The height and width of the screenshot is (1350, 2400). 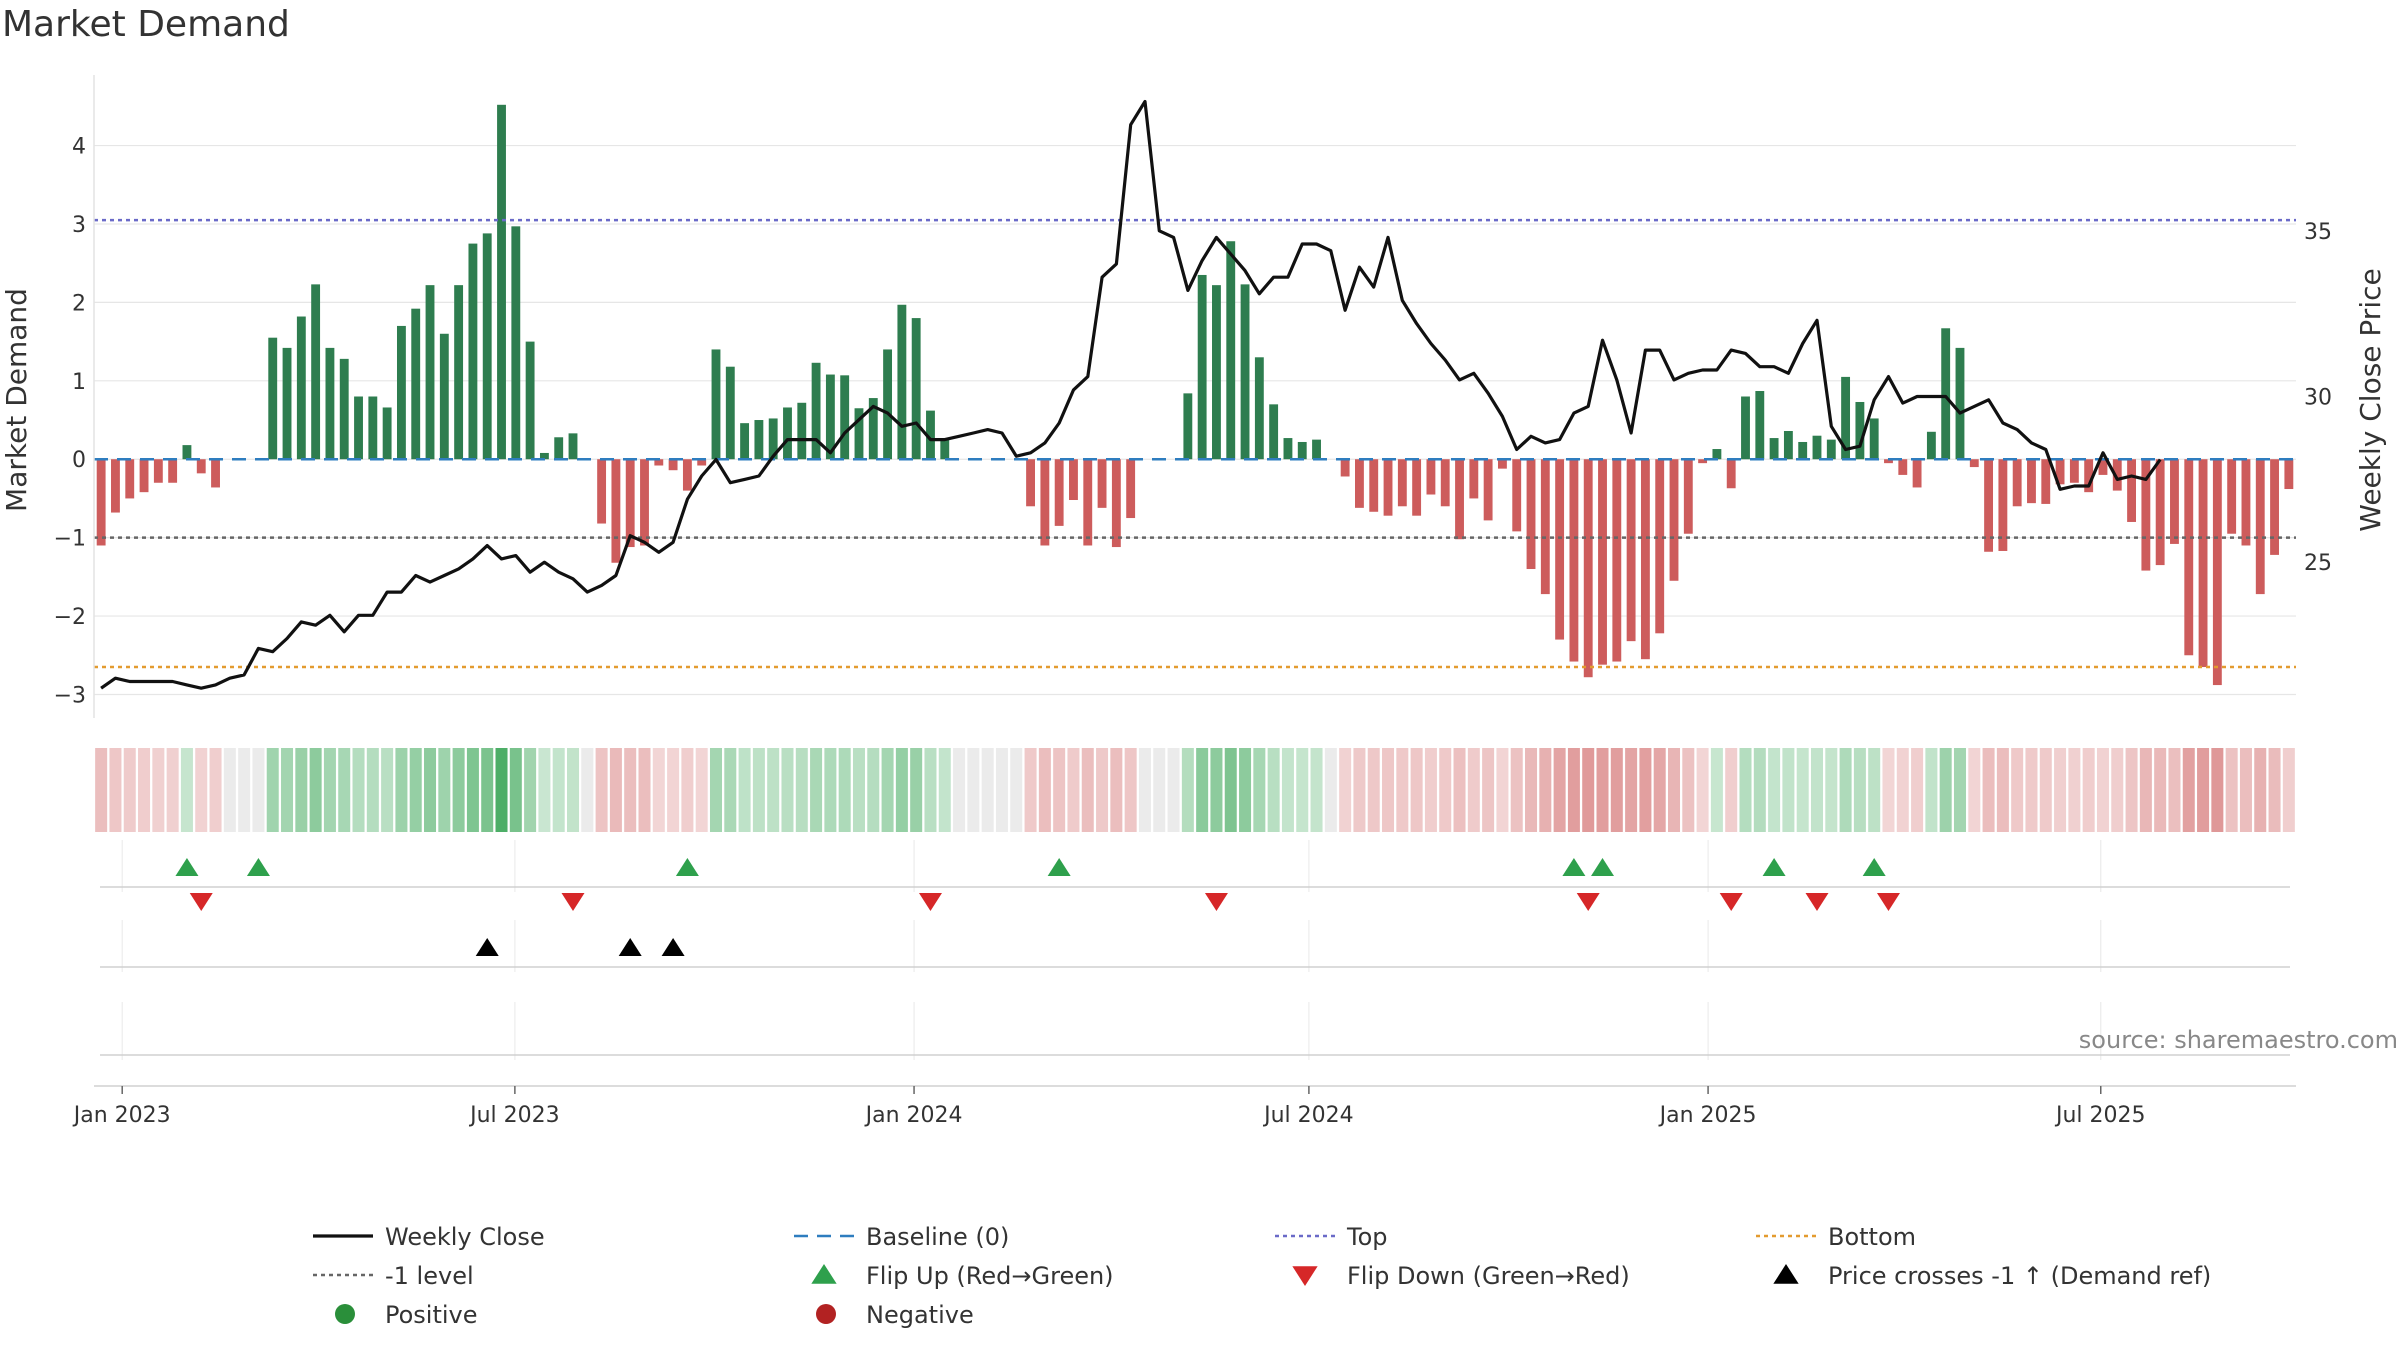 I want to click on legend-label: Negative, so click(x=920, y=1315).